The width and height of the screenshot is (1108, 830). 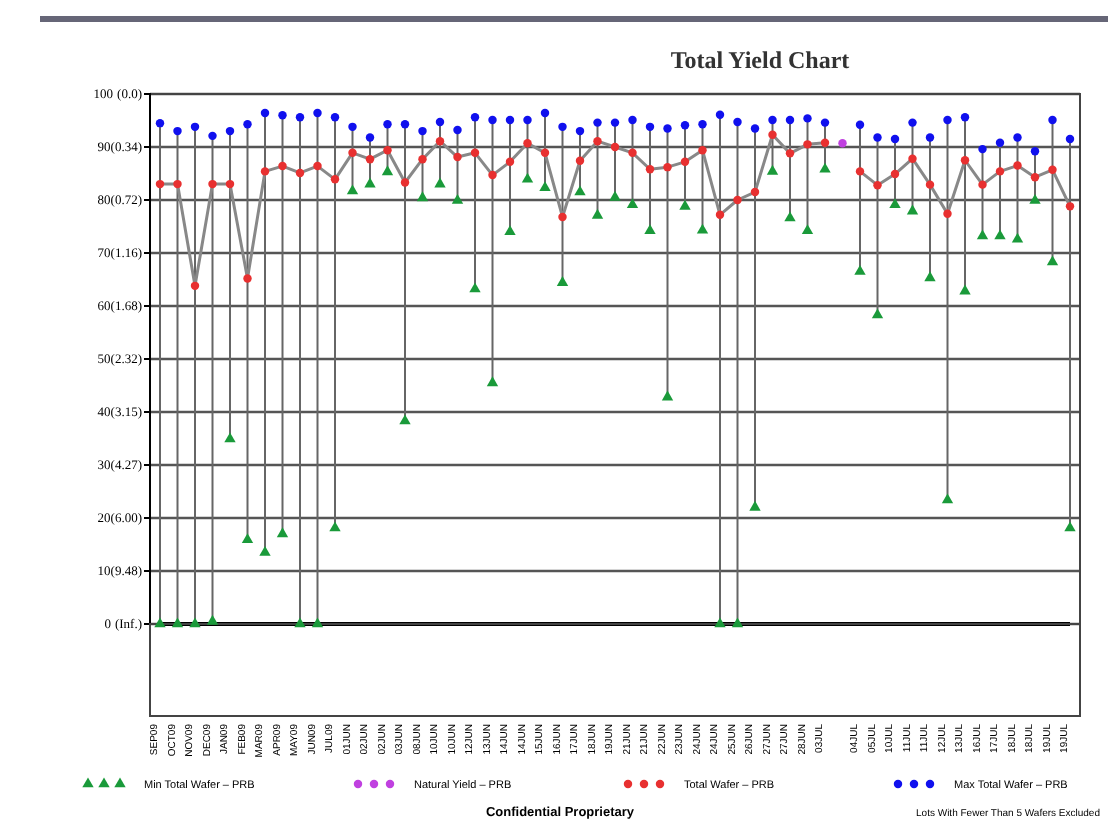 I want to click on chart-title: Total Yield Chart, so click(x=760, y=60).